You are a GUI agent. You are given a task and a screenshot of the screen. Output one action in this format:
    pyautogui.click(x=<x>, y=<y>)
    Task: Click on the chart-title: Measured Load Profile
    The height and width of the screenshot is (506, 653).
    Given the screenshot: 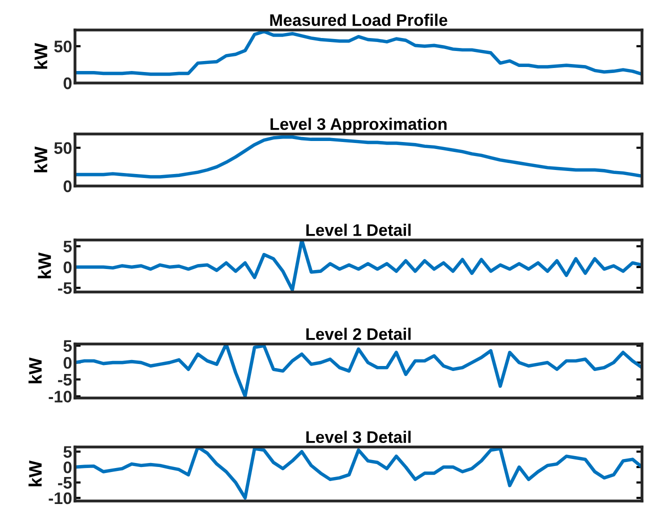 What is the action you would take?
    pyautogui.click(x=359, y=20)
    